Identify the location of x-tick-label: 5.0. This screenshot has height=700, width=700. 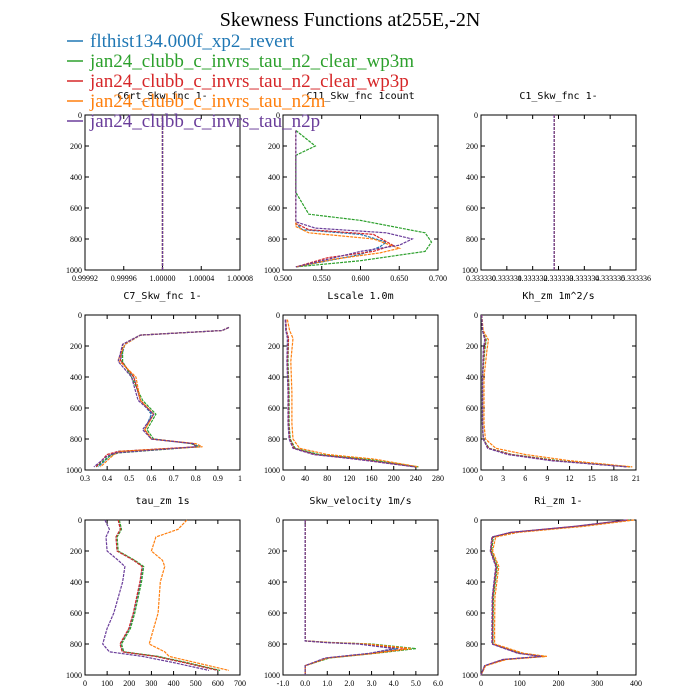
(416, 683).